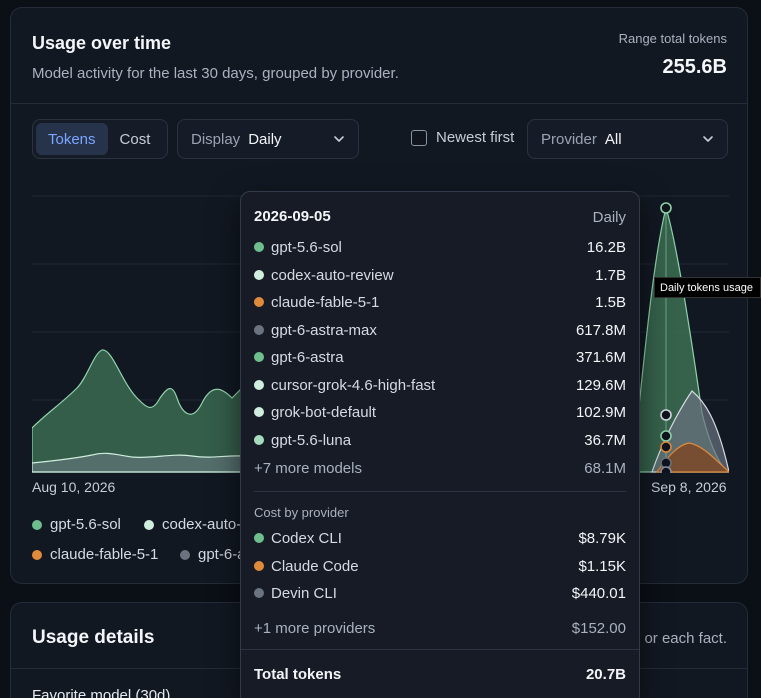  What do you see at coordinates (666, 337) in the screenshot?
I see `hover-markers` at bounding box center [666, 337].